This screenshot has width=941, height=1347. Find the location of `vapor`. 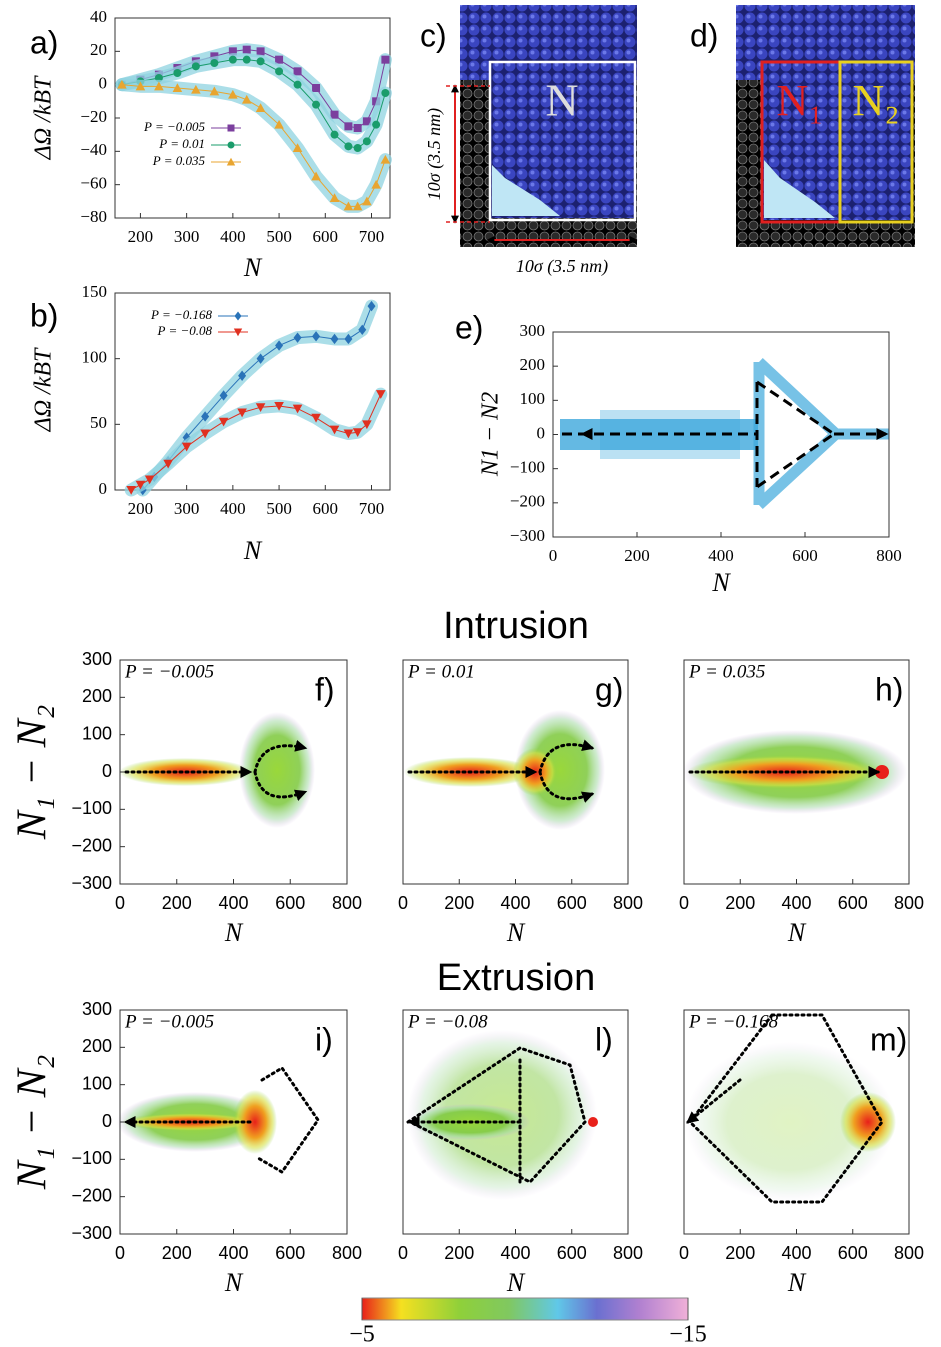

vapor is located at coordinates (799, 189).